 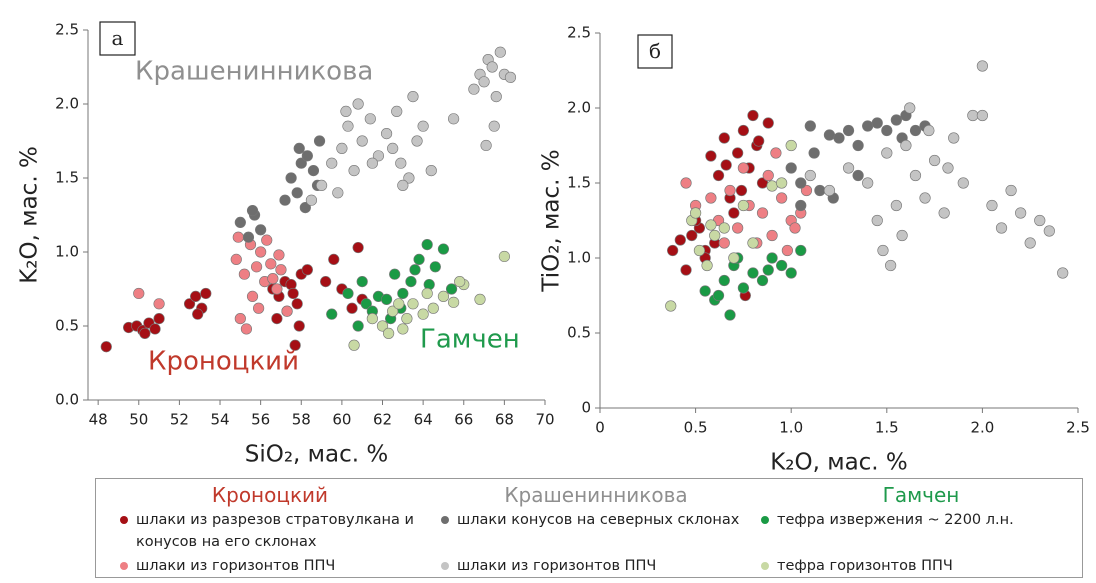 What do you see at coordinates (600, 428) in the screenshot?
I see `x-tick-label: 0` at bounding box center [600, 428].